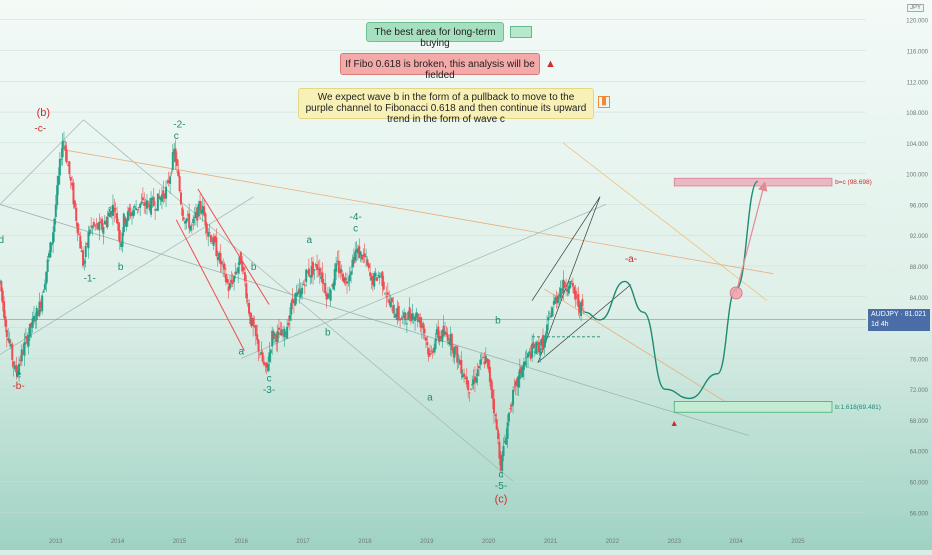  What do you see at coordinates (127, 275) in the screenshot?
I see `trend-line` at bounding box center [127, 275].